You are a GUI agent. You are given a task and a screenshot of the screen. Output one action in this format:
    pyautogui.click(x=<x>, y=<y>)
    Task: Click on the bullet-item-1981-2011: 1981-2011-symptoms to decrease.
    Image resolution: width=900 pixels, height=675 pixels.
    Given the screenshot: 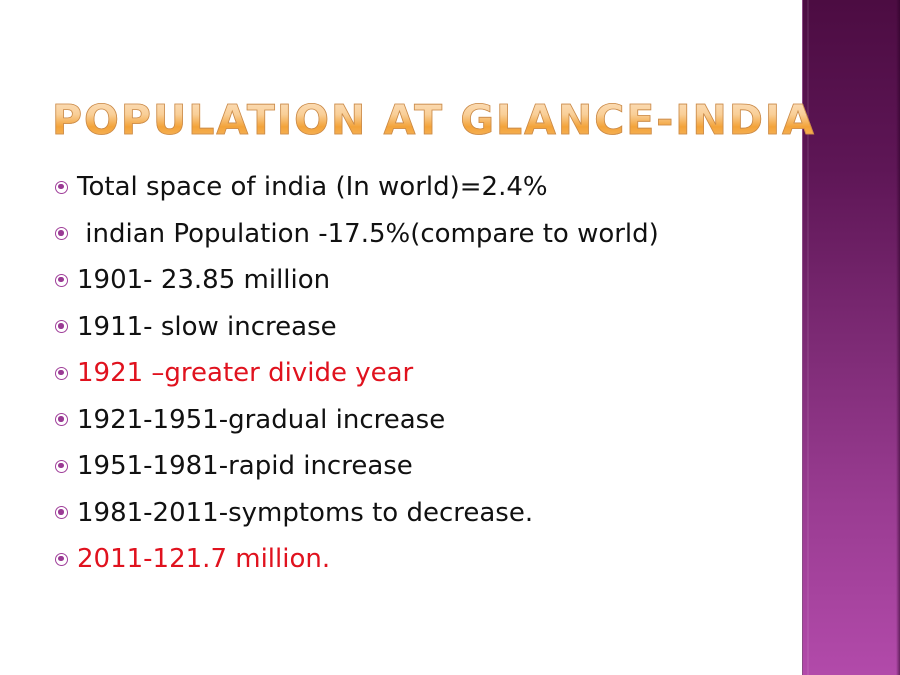 What is the action you would take?
    pyautogui.click(x=357, y=513)
    